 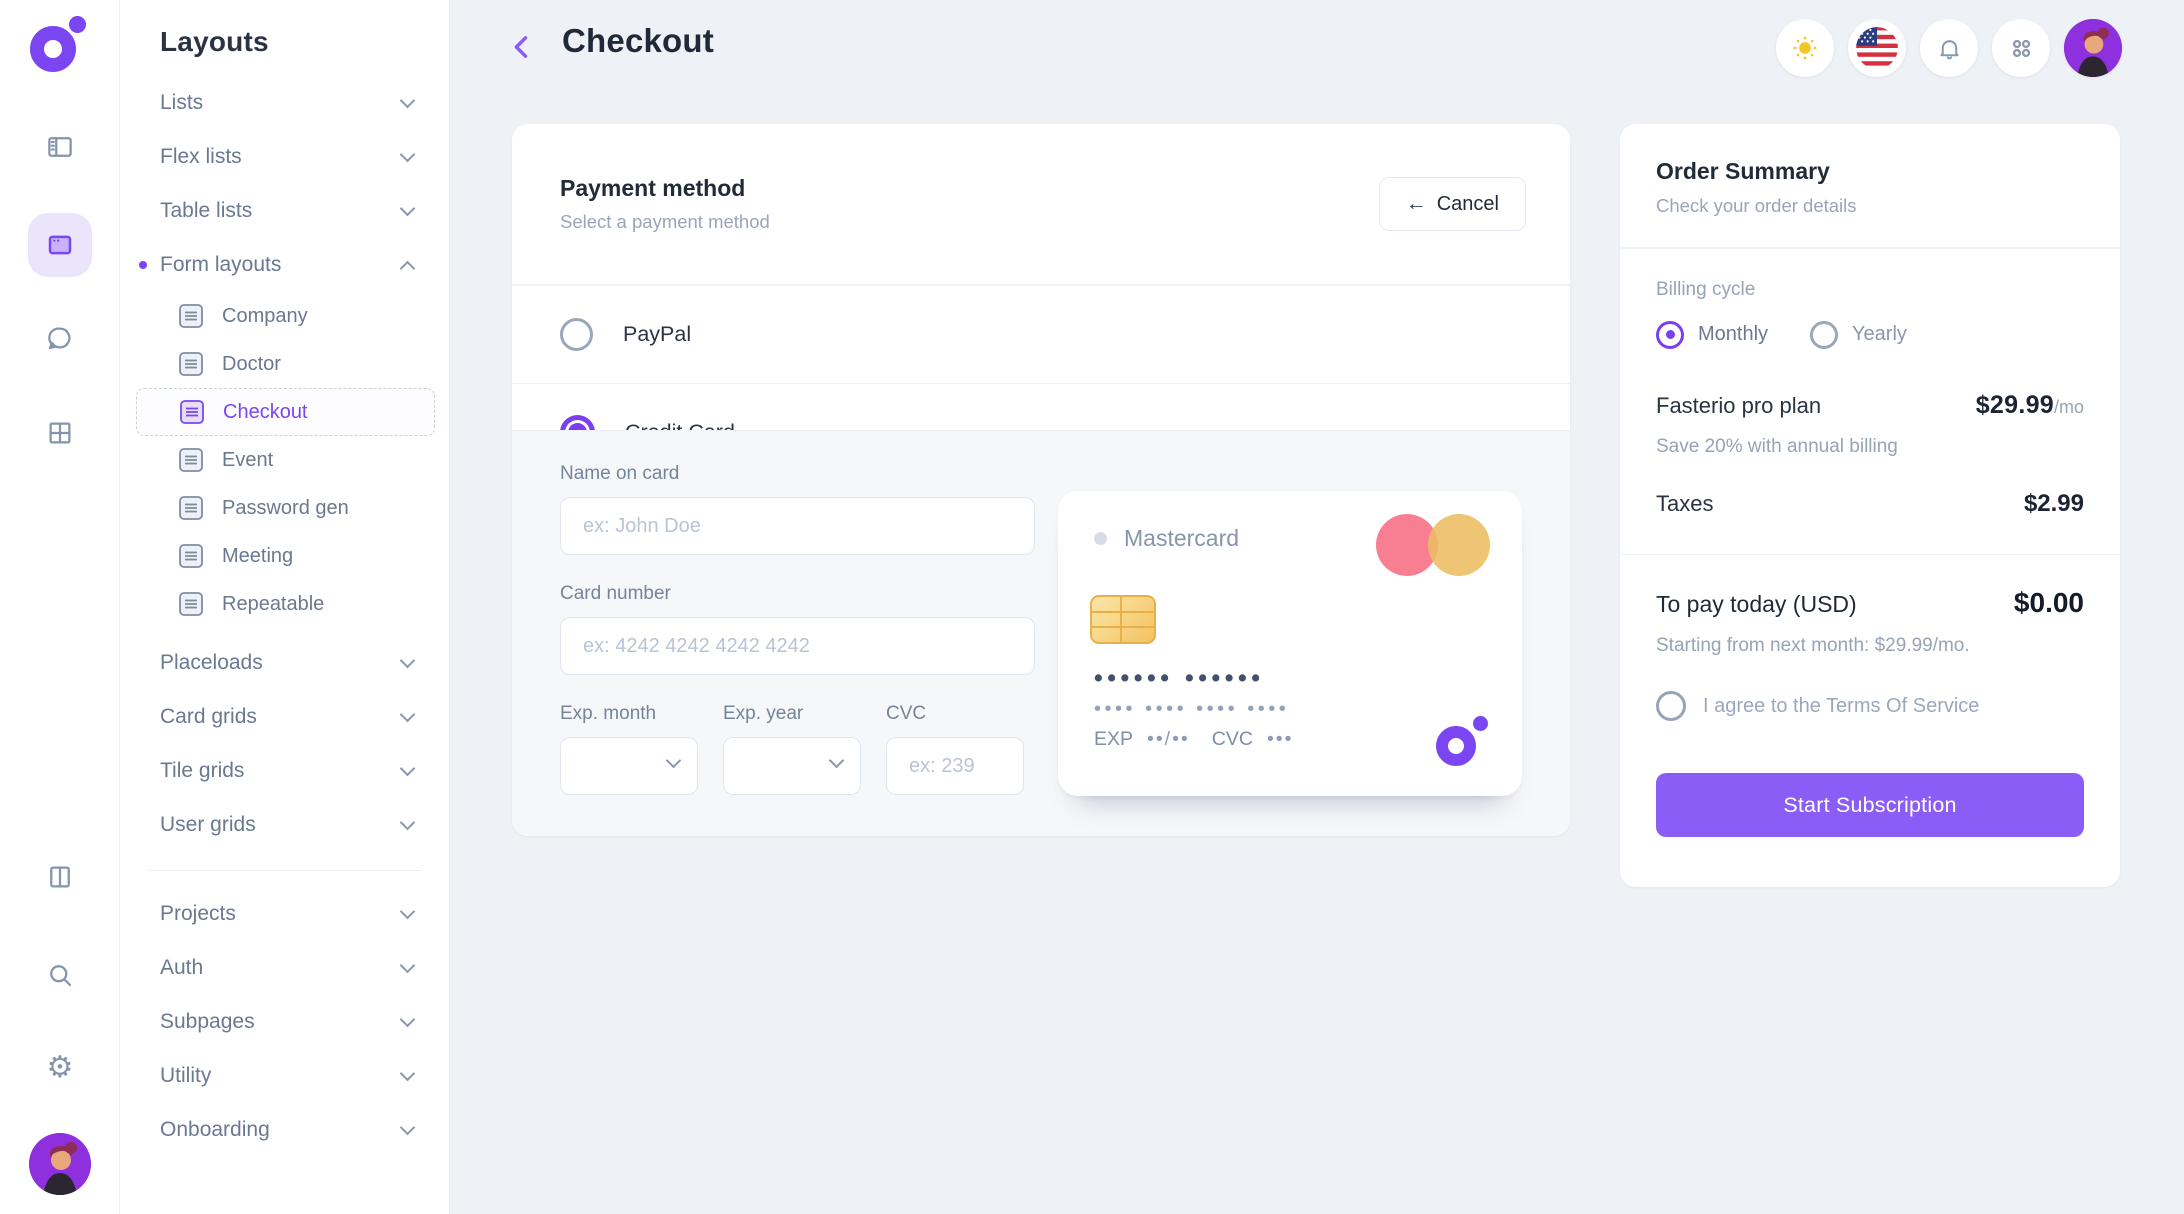 What do you see at coordinates (638, 40) in the screenshot?
I see `page-title: Checkout` at bounding box center [638, 40].